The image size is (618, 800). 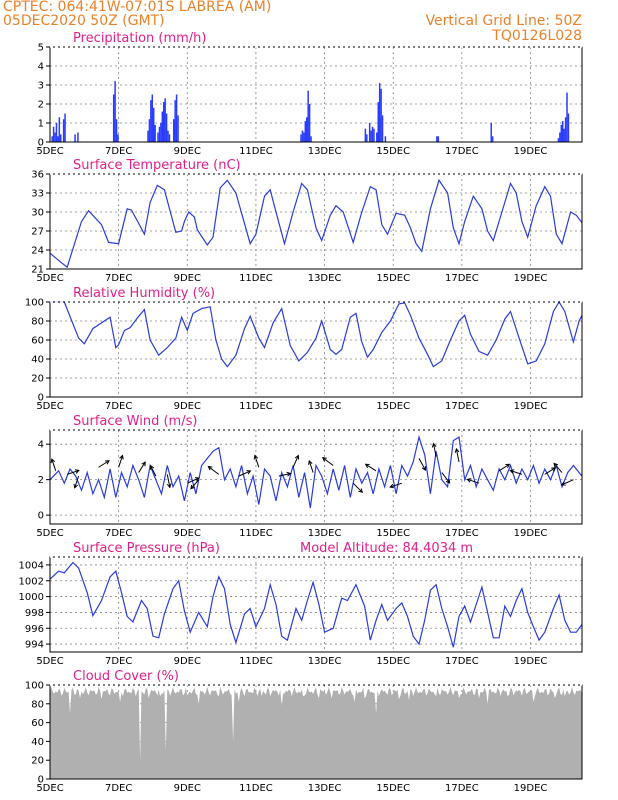 What do you see at coordinates (139, 38) in the screenshot?
I see `panel-title: Precipitation (mm/h)` at bounding box center [139, 38].